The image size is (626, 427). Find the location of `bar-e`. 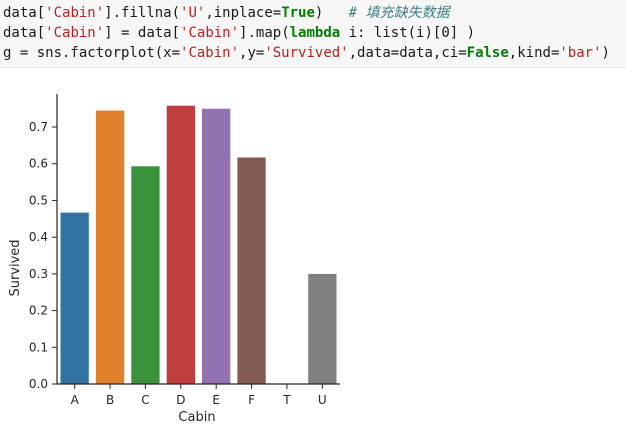

bar-e is located at coordinates (216, 246).